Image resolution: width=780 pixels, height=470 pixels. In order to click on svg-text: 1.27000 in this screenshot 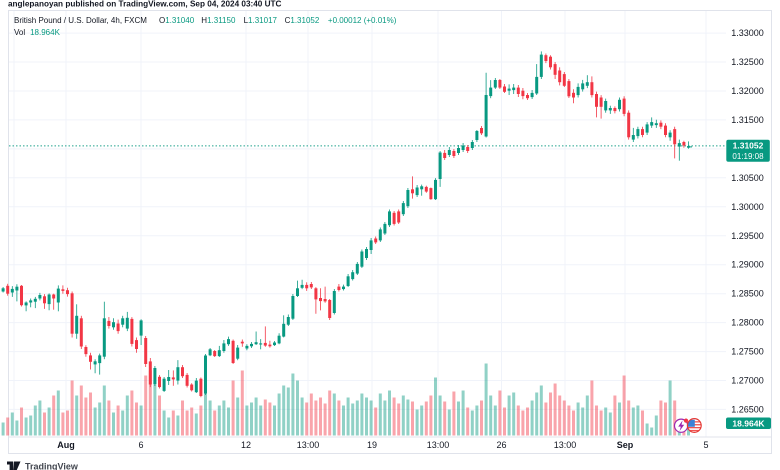, I will do `click(747, 381)`.